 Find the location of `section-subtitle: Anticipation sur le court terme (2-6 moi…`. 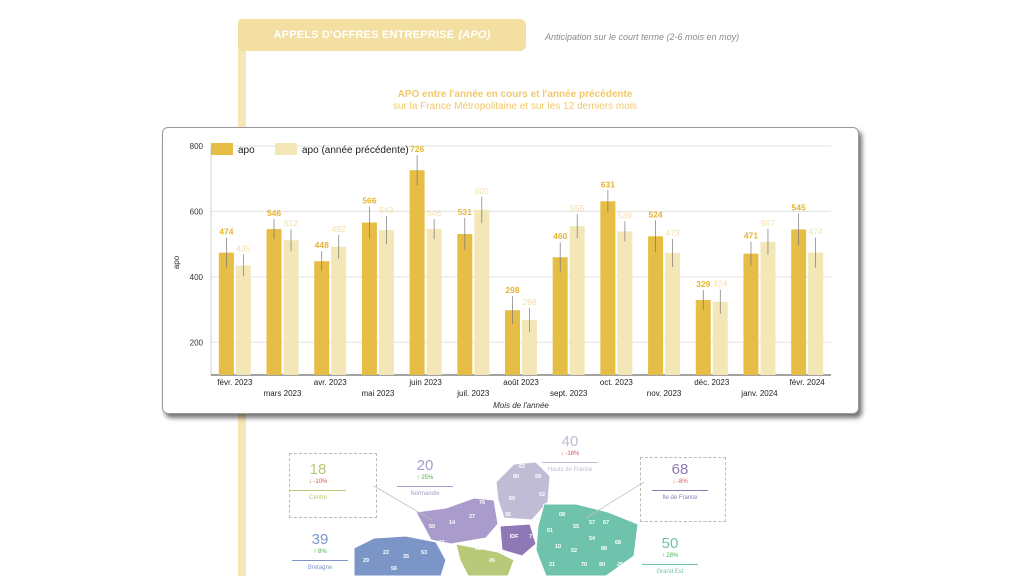

section-subtitle: Anticipation sur le court terme (2-6 moi… is located at coordinates (642, 37).